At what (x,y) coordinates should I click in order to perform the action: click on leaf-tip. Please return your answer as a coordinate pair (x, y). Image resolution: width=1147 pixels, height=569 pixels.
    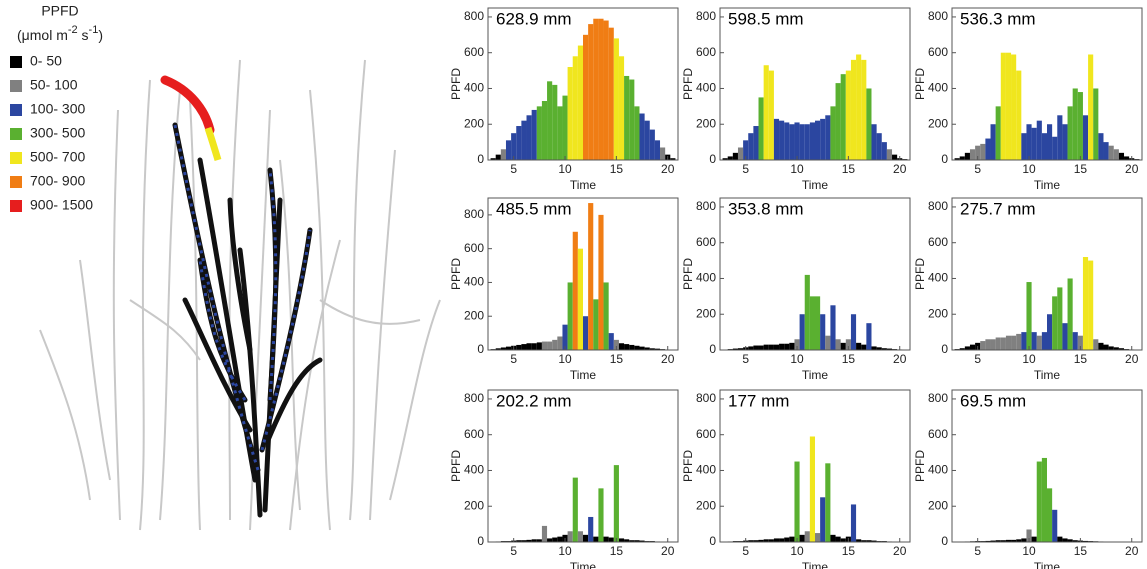
    Looking at the image, I should click on (187, 105).